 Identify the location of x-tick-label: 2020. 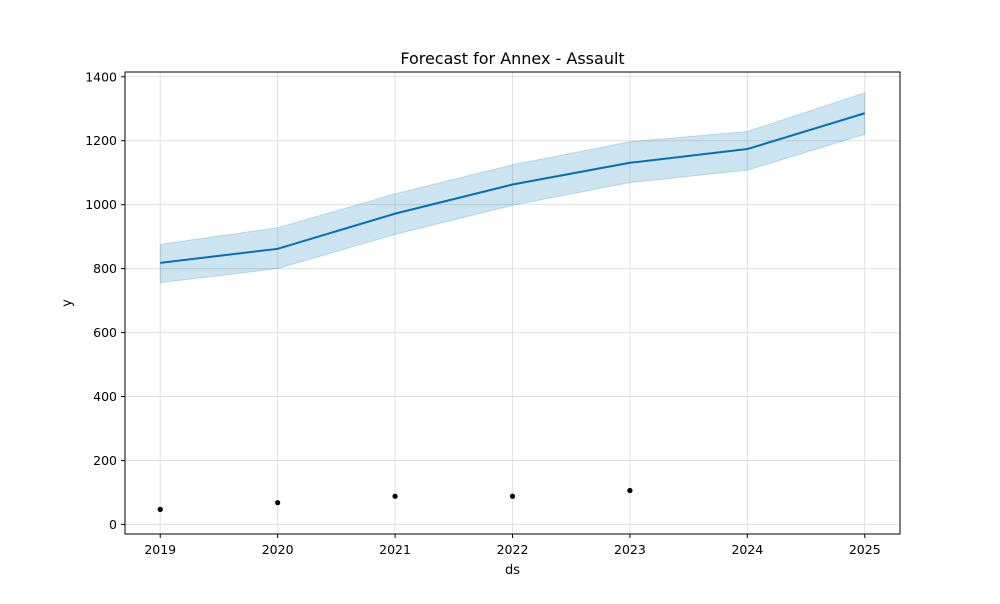
(278, 549).